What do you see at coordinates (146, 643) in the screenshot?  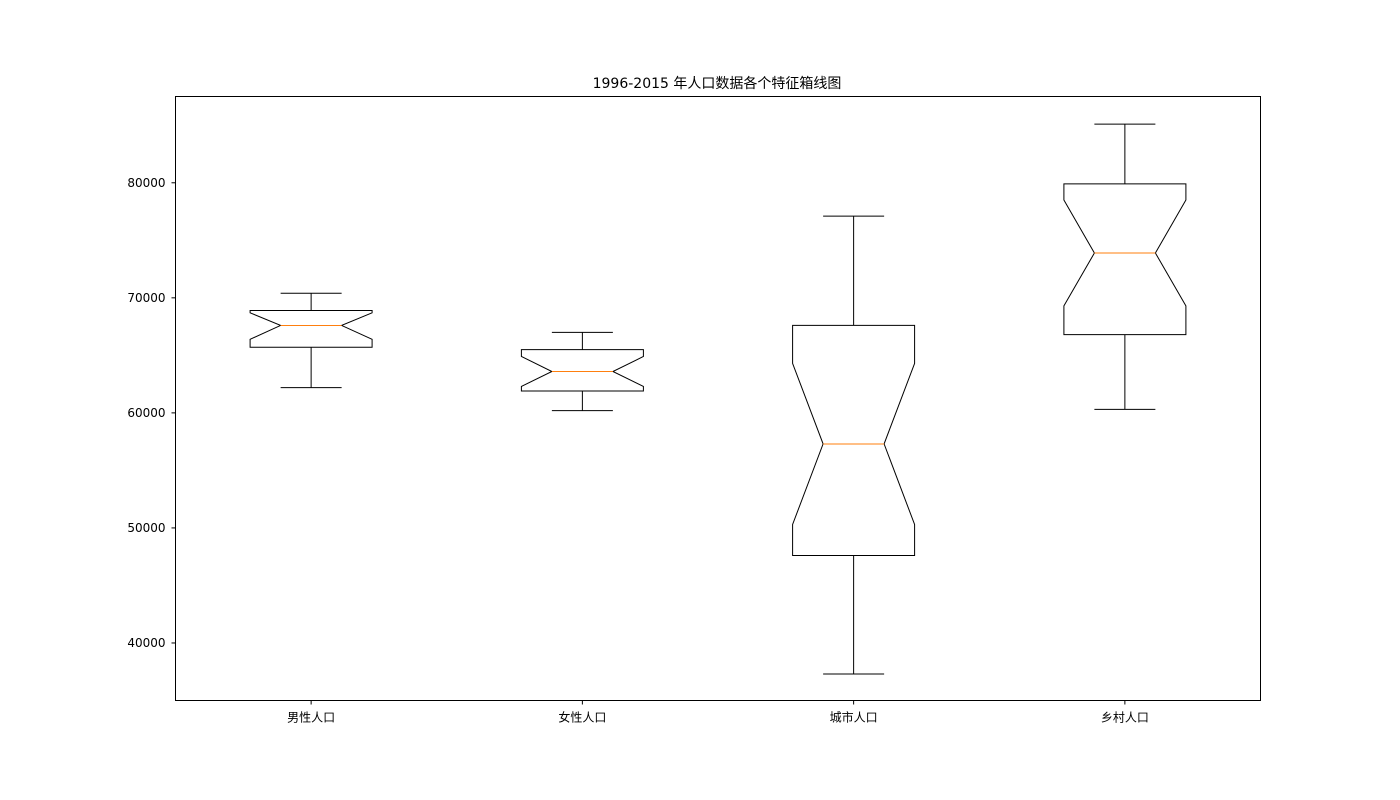 I see `y-tick-label: 40000` at bounding box center [146, 643].